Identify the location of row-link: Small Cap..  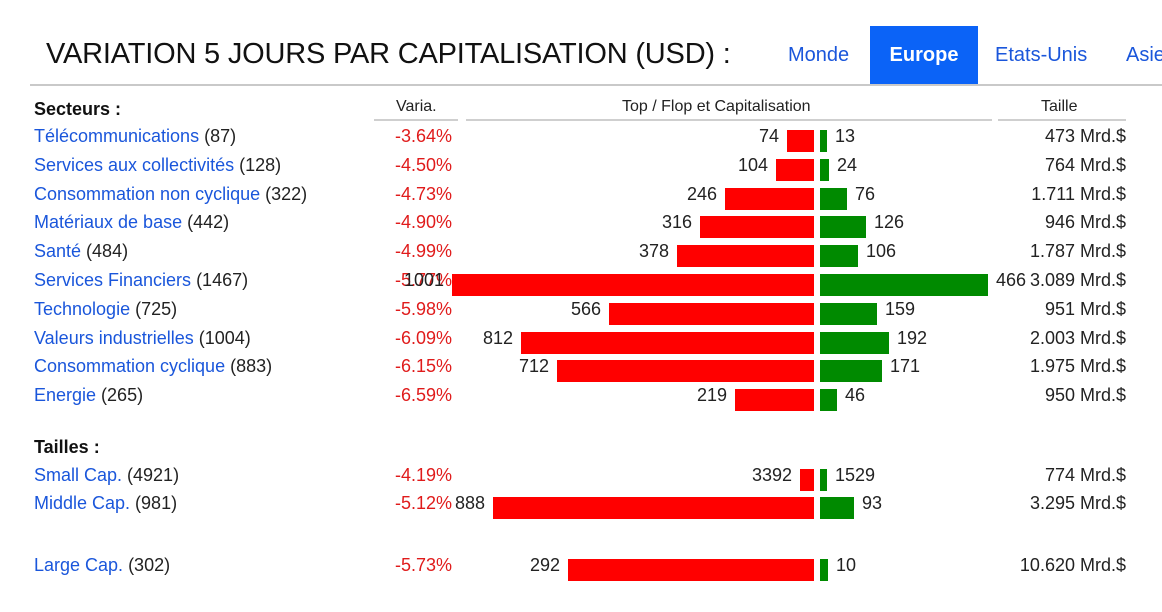
(78, 475).